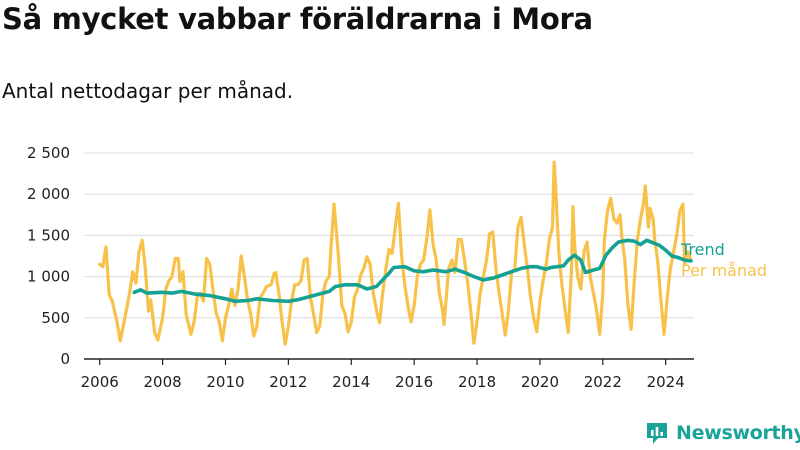 The height and width of the screenshot is (450, 800). Describe the element at coordinates (351, 382) in the screenshot. I see `x-tick-label: 2014` at that location.